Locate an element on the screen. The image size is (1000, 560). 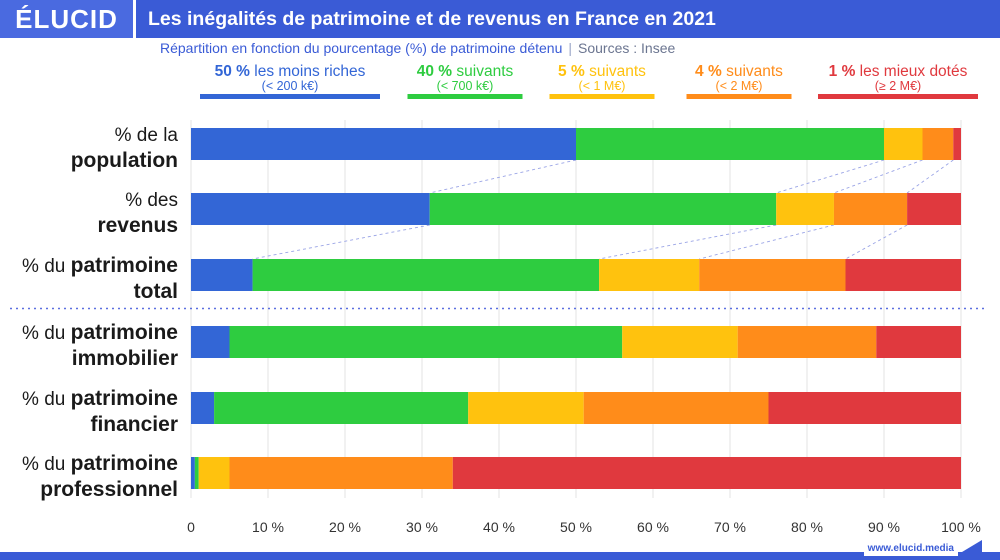
legend-label: 50 % les moins riches is located at coordinates (290, 71).